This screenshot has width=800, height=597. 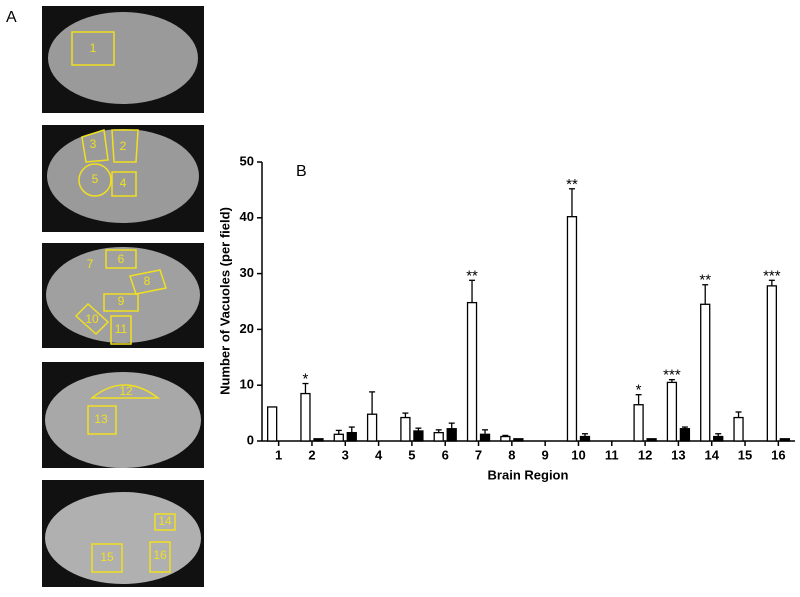 What do you see at coordinates (445, 454) in the screenshot?
I see `x-tick-label: 6` at bounding box center [445, 454].